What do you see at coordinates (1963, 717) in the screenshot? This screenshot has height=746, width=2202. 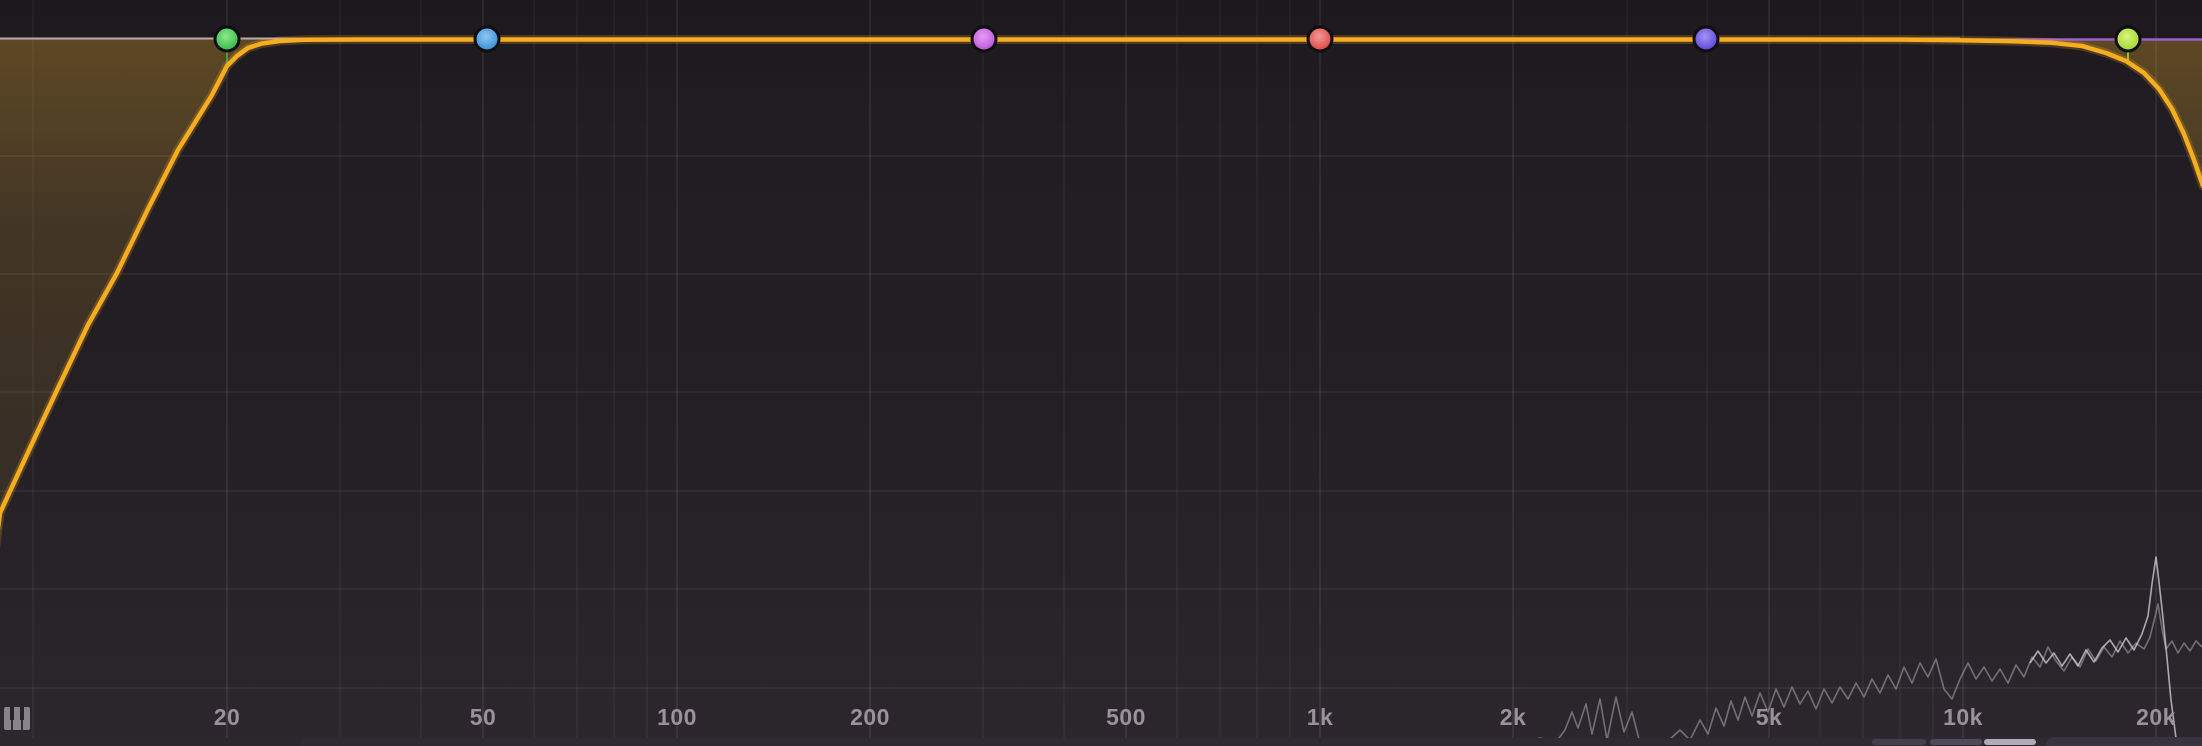 I see `freq-axis-label-10k: 10k` at bounding box center [1963, 717].